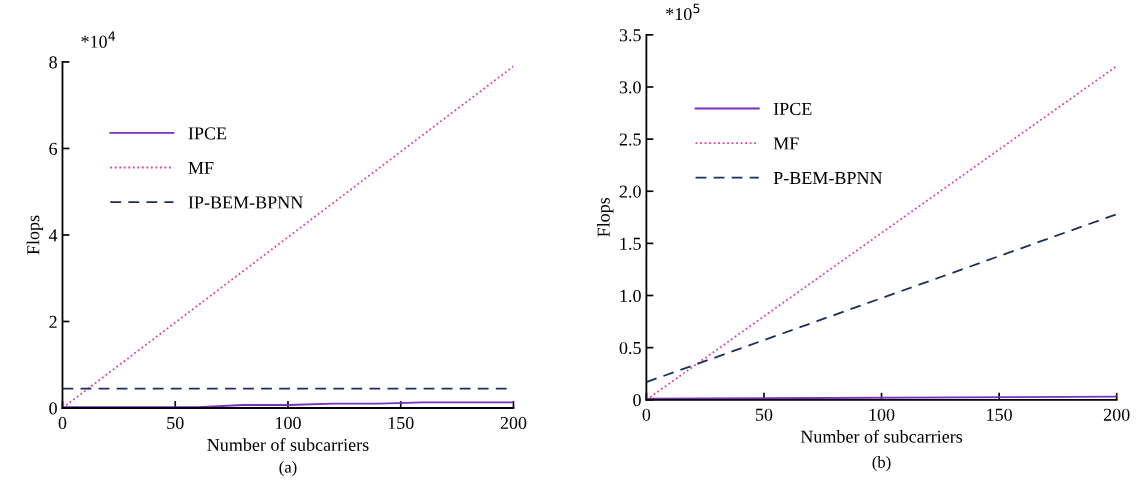  I want to click on text: *10$^{5}$, so click(683, 12).